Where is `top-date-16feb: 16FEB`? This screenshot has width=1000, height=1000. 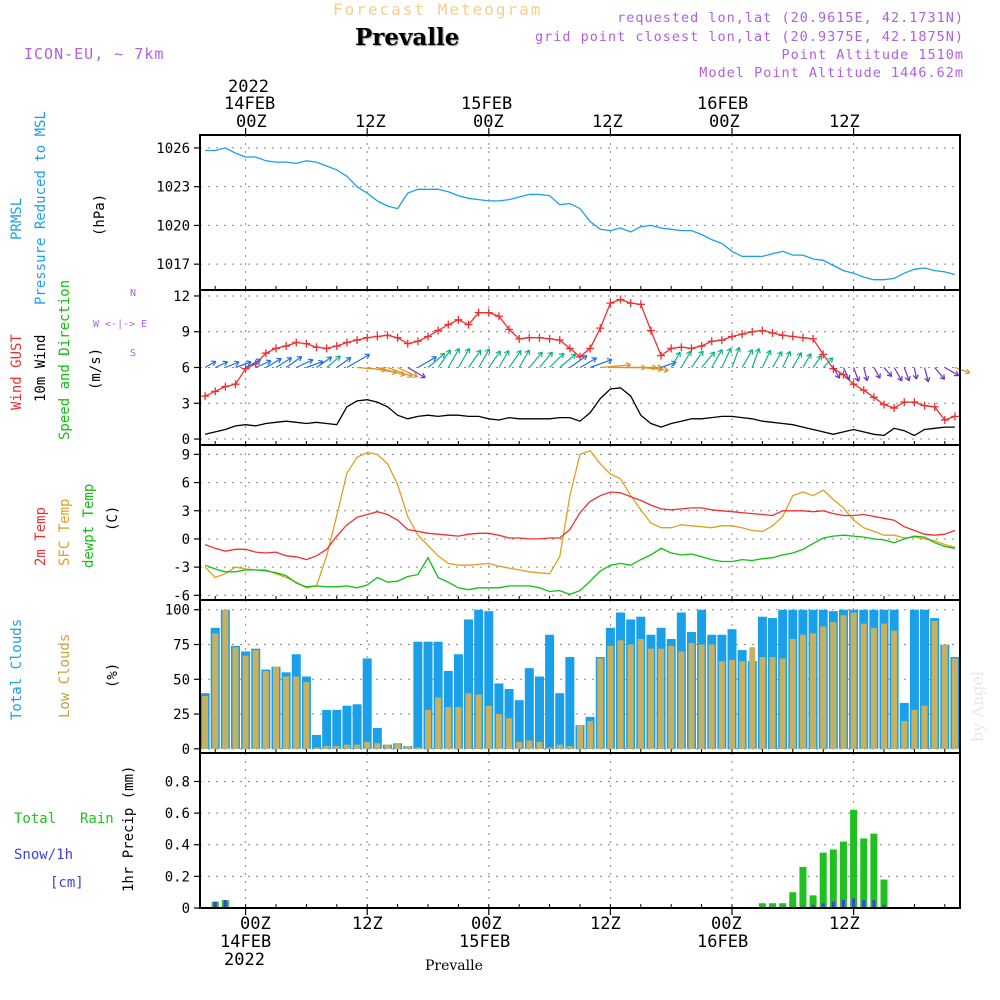 top-date-16feb: 16FEB is located at coordinates (723, 104).